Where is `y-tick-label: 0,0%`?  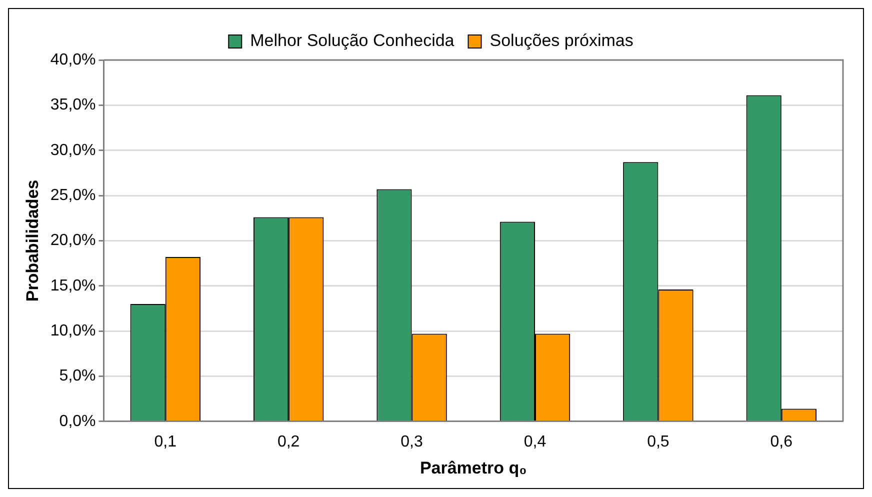 y-tick-label: 0,0% is located at coordinates (77, 421).